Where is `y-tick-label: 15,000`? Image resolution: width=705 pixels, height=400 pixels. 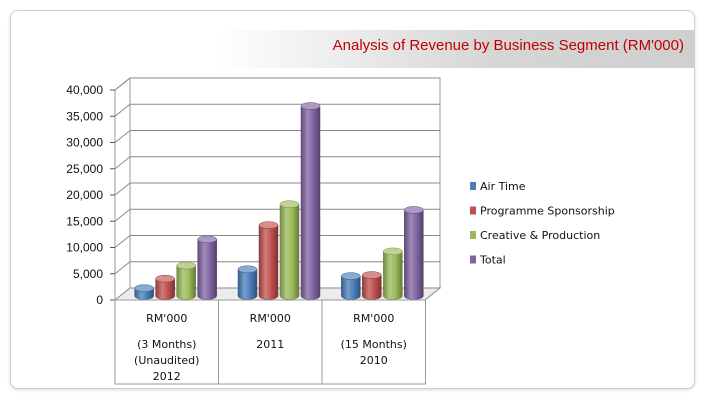
y-tick-label: 15,000 is located at coordinates (84, 221).